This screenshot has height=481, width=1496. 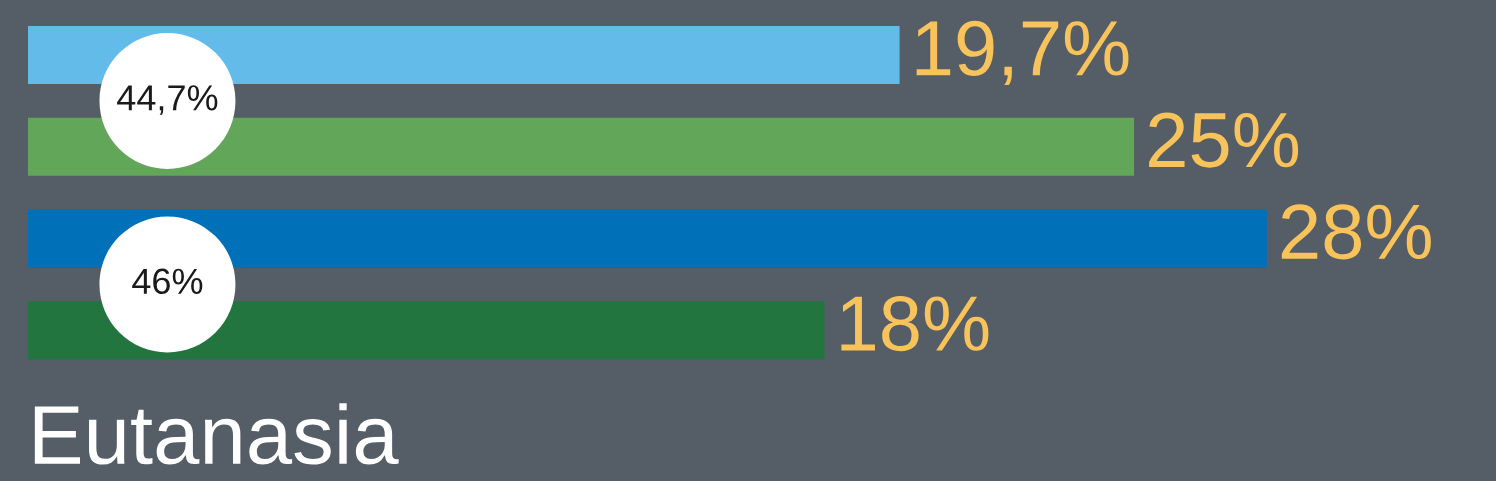 I want to click on data-label: 19,7%, so click(x=1022, y=53).